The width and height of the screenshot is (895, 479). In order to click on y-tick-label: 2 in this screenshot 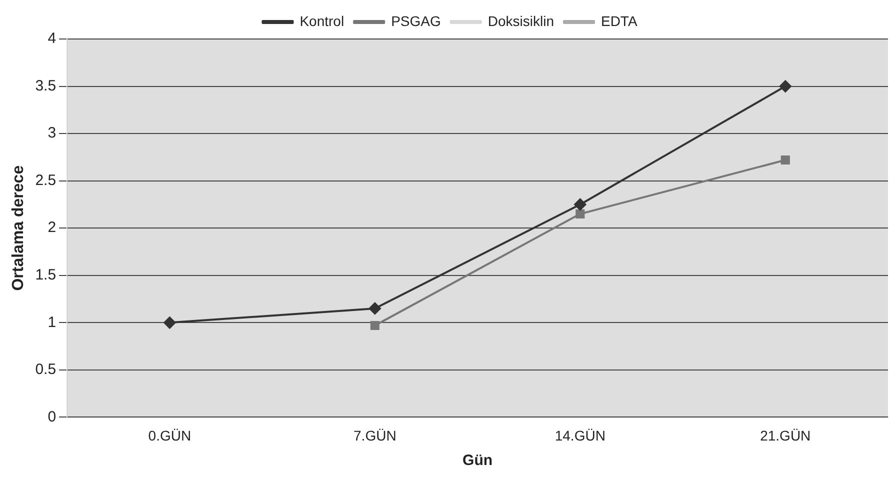, I will do `click(52, 227)`.